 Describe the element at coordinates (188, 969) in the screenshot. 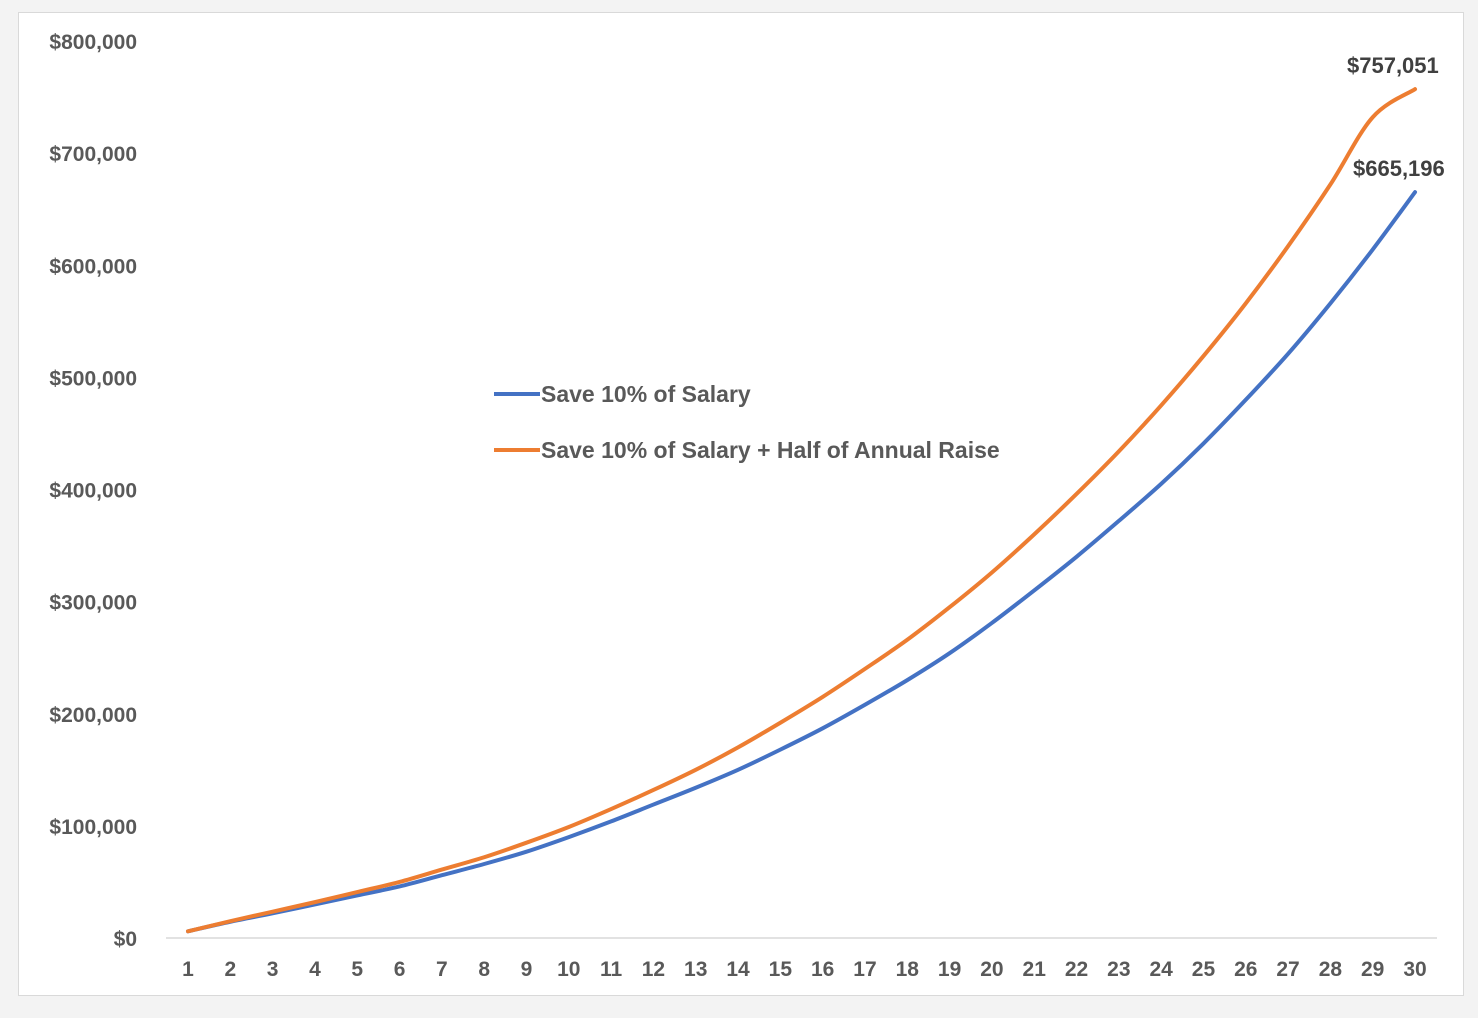

I see `x-tick-label: 1` at that location.